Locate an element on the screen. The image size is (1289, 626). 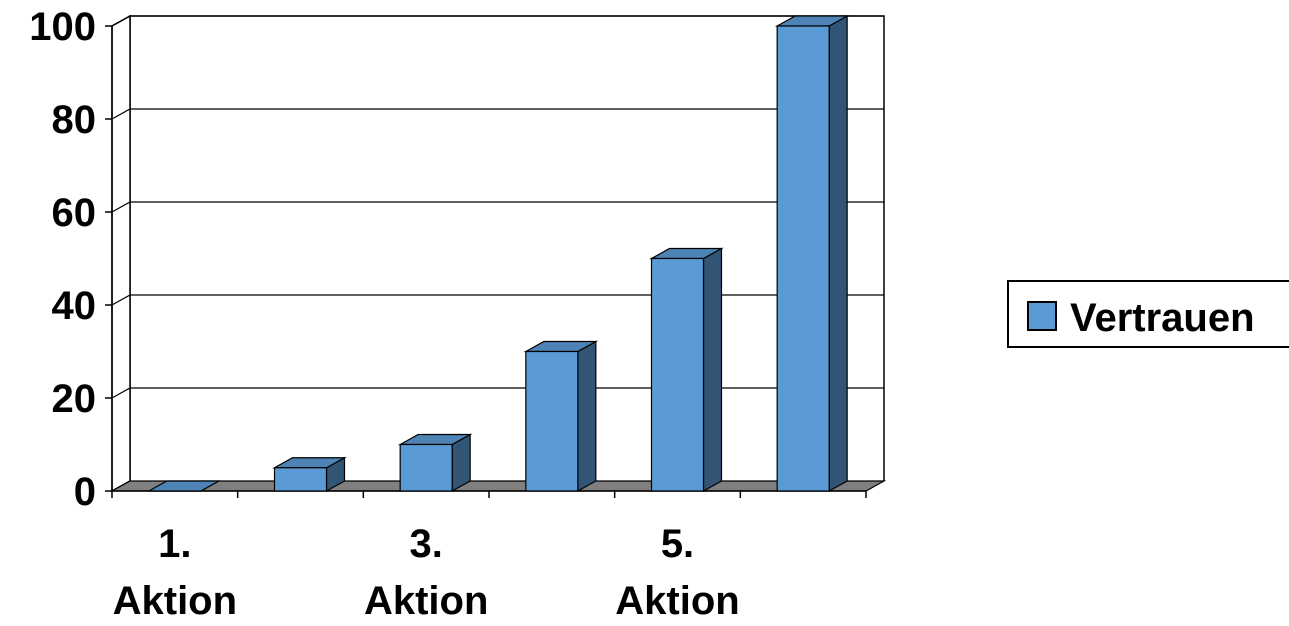
x-category-label-line: 5. is located at coordinates (677, 544).